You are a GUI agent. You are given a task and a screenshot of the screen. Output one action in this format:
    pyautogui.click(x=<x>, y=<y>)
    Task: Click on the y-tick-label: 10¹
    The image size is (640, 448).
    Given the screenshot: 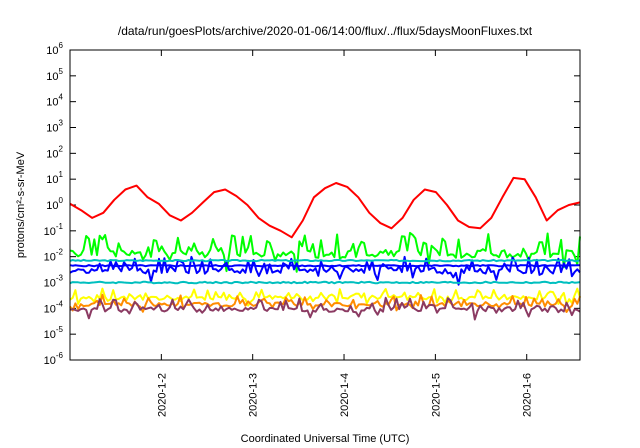 What is the action you would take?
    pyautogui.click(x=54, y=178)
    